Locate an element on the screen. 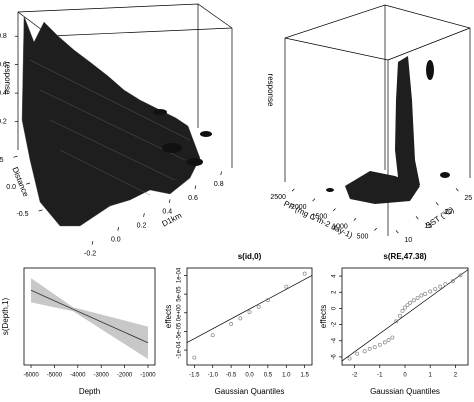 The width and height of the screenshot is (474, 402). x-tick-label: -4000 is located at coordinates (78, 376).